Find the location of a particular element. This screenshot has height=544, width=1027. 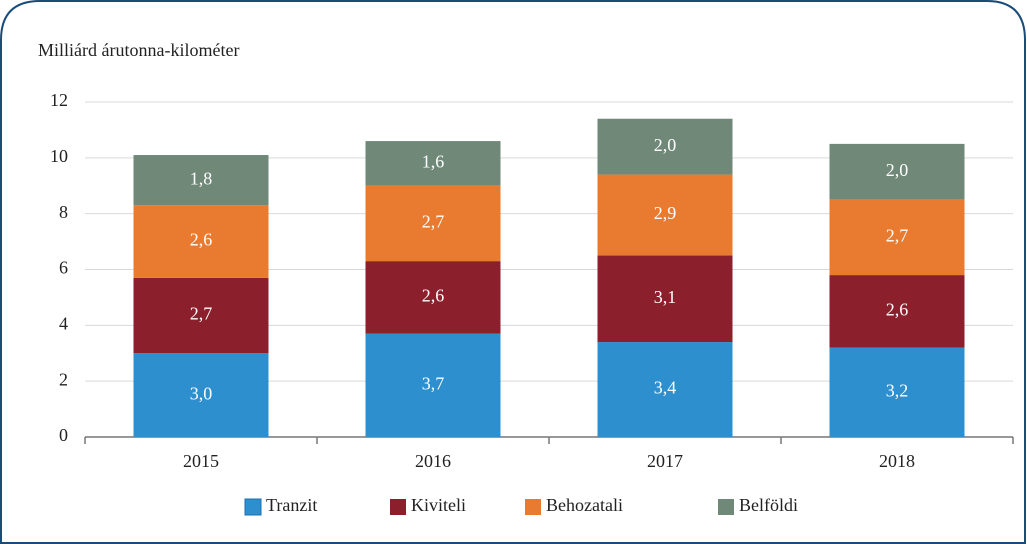

y-tick-label: 2 is located at coordinates (63, 379).